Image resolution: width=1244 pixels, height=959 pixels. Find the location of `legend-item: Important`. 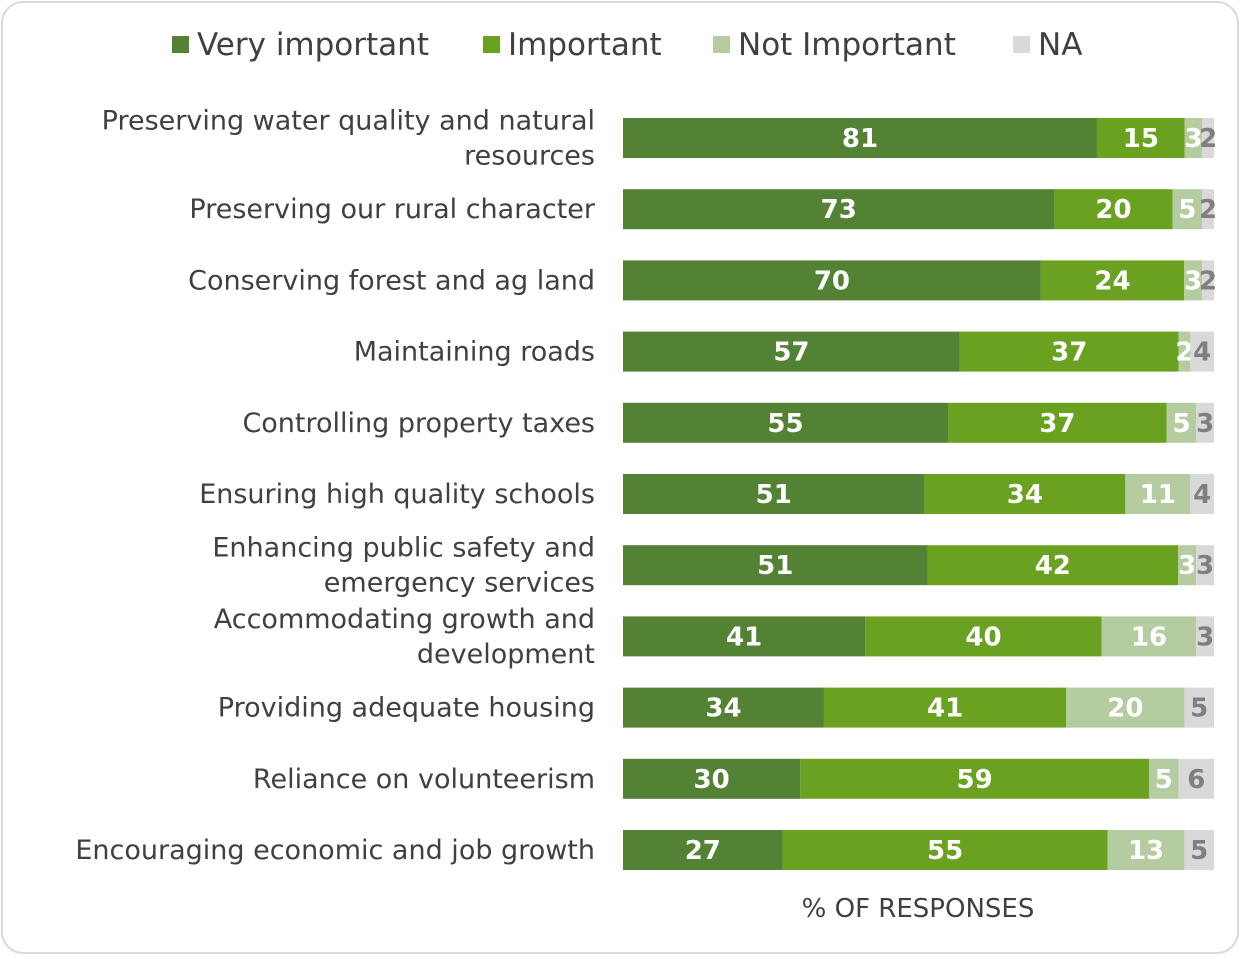

legend-item: Important is located at coordinates (572, 45).